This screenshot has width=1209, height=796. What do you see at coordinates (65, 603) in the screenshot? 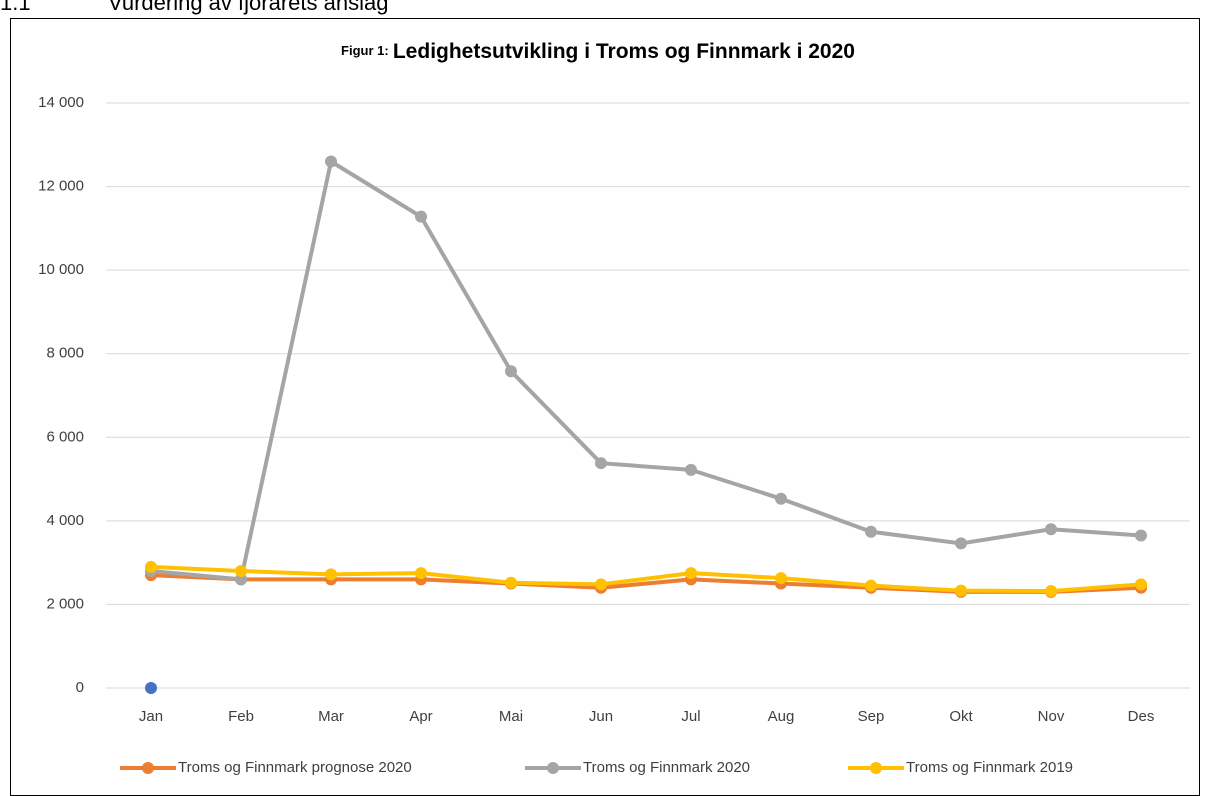
I see `y-tick-label: 2 000` at bounding box center [65, 603].